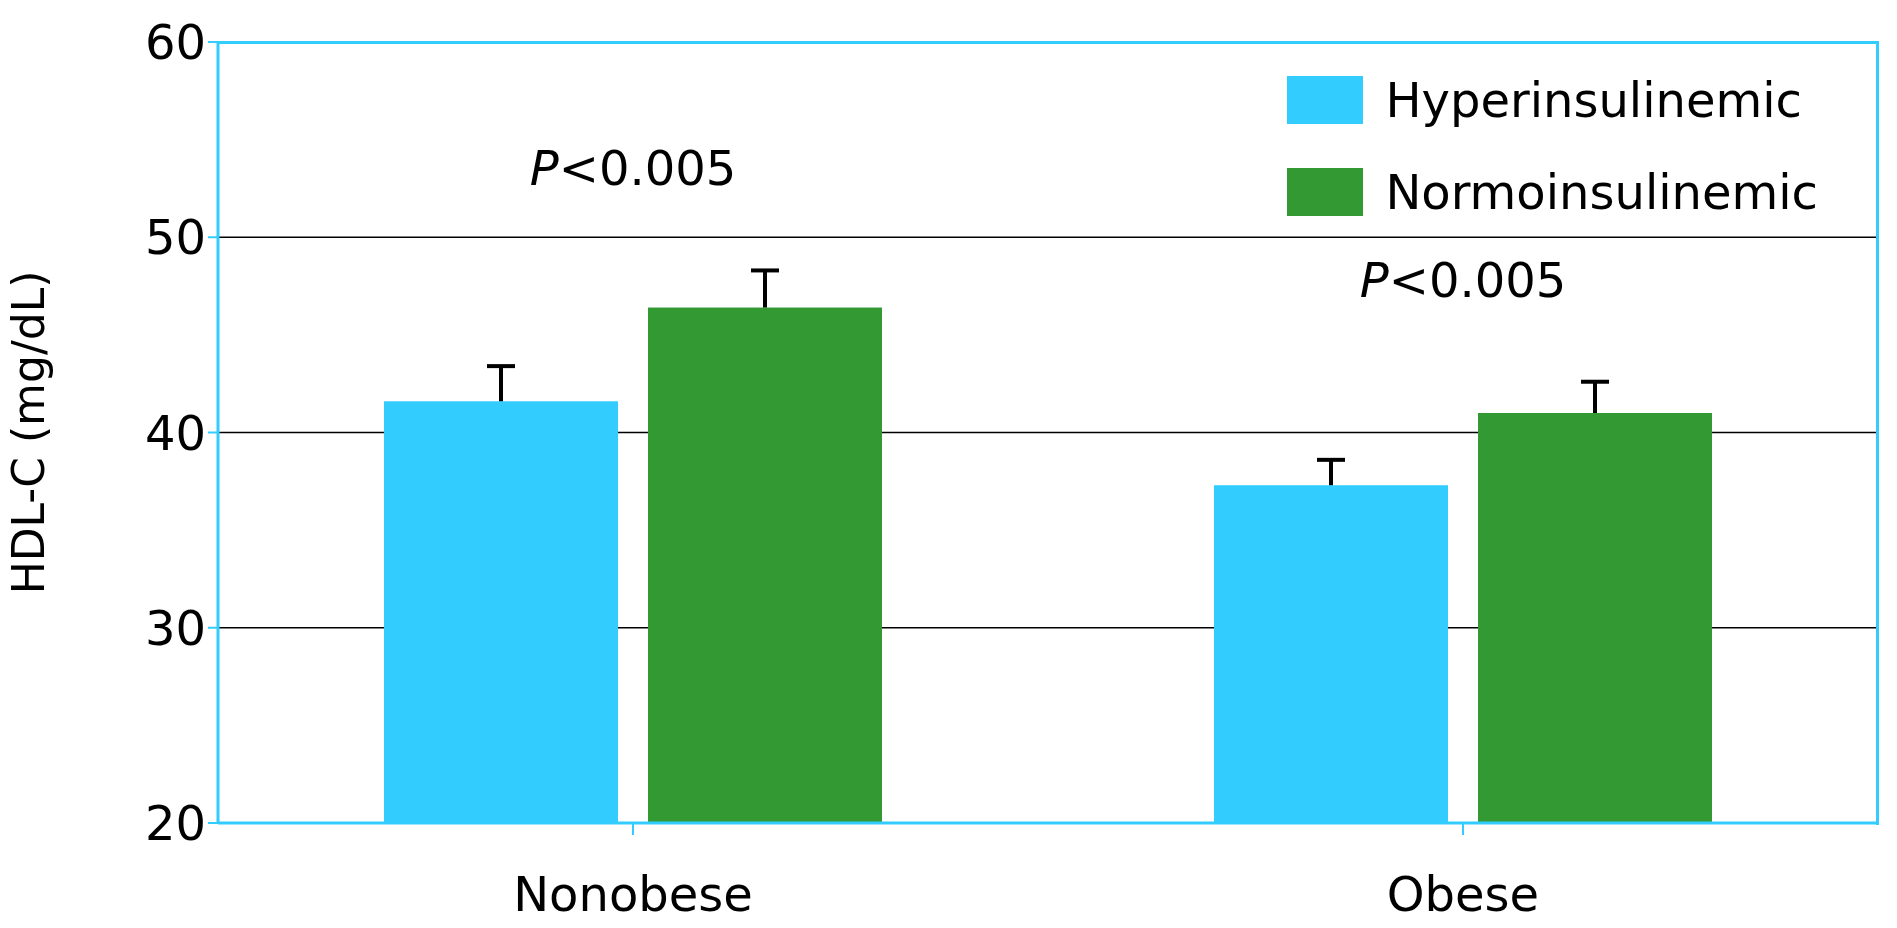 The width and height of the screenshot is (1897, 928). I want to click on y-tick-label: 30, so click(175, 627).